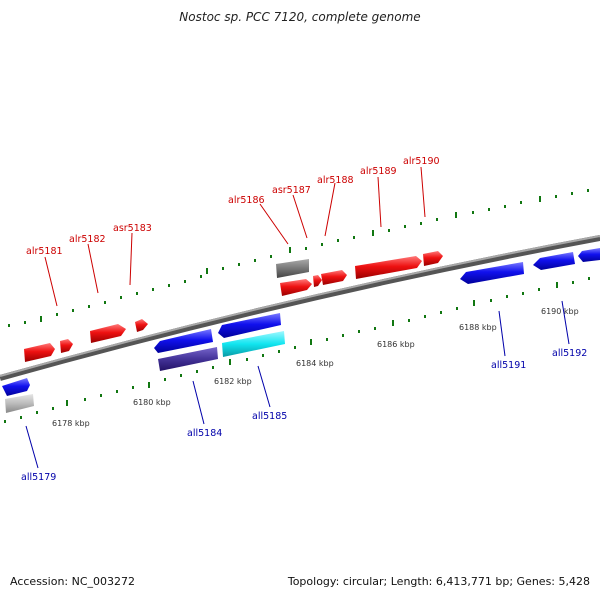 The height and width of the screenshot is (600, 600). What do you see at coordinates (423, 192) in the screenshot?
I see `leader-line-alr5190` at bounding box center [423, 192].